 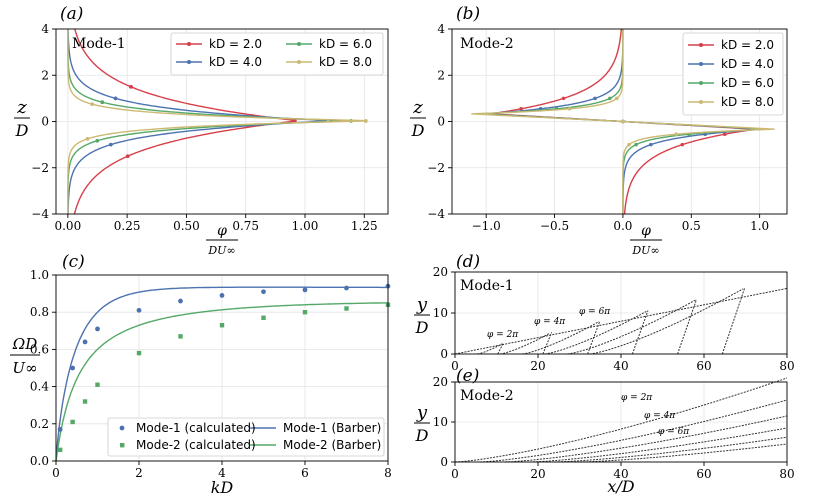 I want to click on legend-label: Mode-2 (calculated), so click(x=196, y=445).